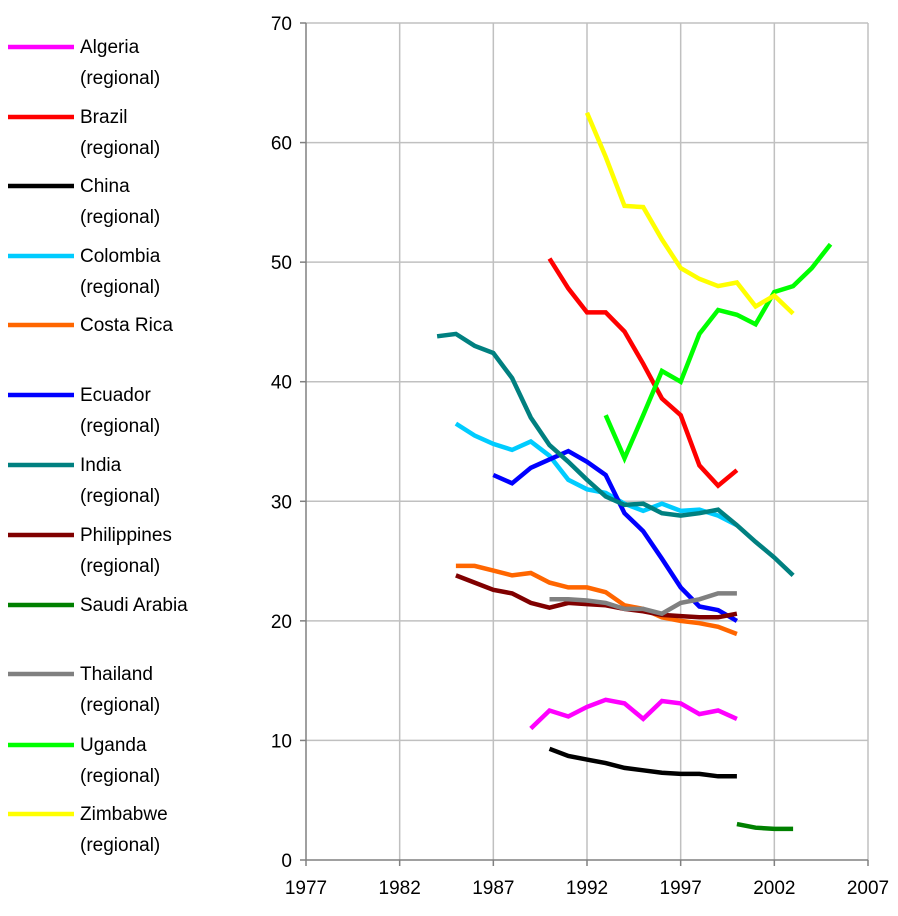 The height and width of the screenshot is (916, 898). I want to click on legend-label: Zimbabwe, so click(124, 814).